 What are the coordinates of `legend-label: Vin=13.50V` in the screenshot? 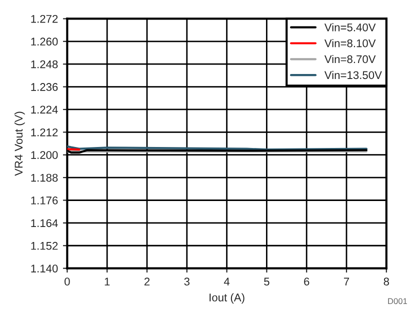 It's located at (353, 75).